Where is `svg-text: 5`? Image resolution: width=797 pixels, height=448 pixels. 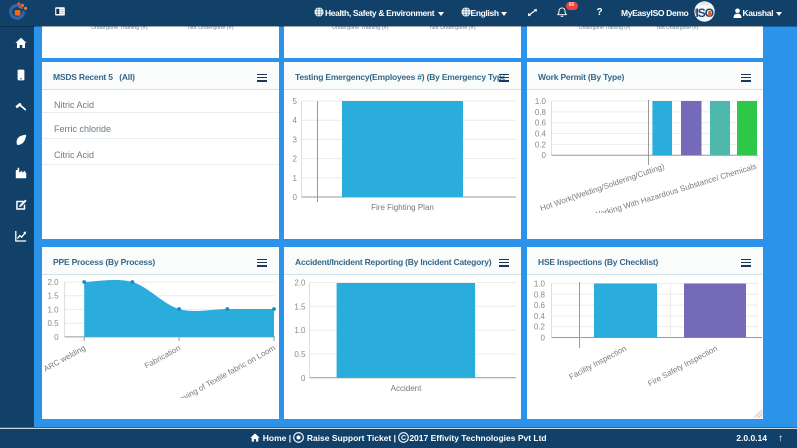
svg-text: 5 is located at coordinates (295, 101).